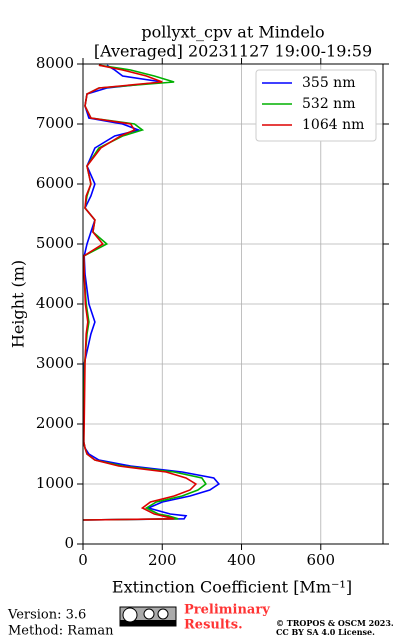 This screenshot has height=644, width=400. What do you see at coordinates (18, 304) in the screenshot?
I see `y-axis-label: Height (m)` at bounding box center [18, 304].